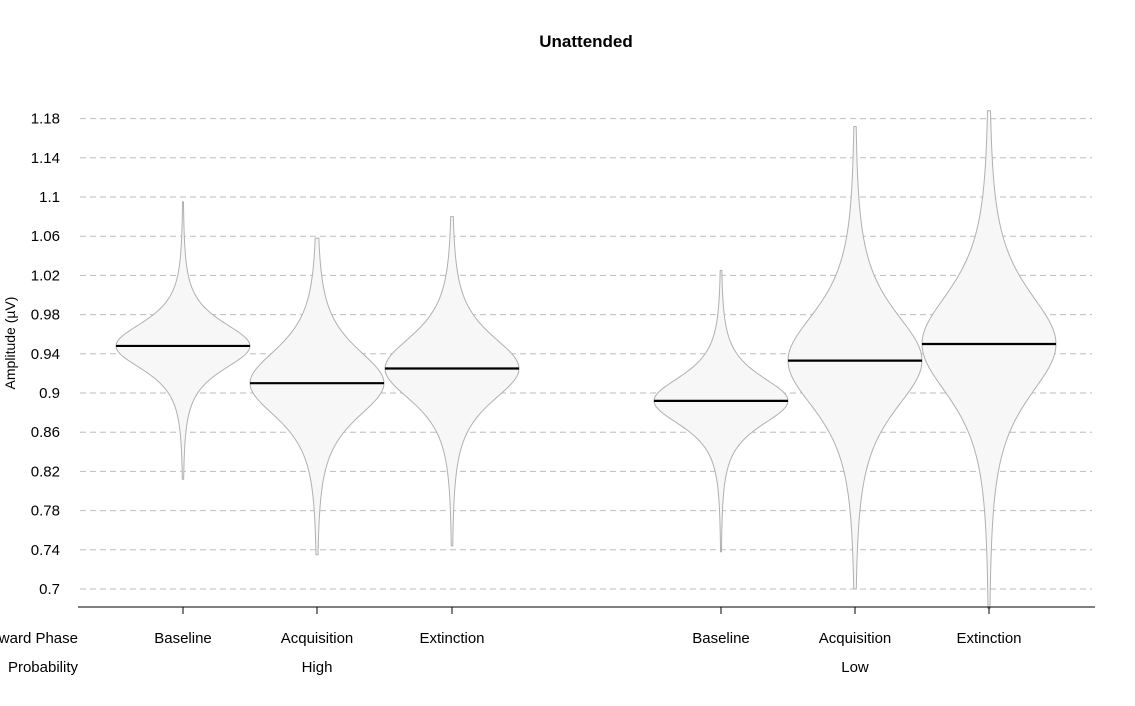 The height and width of the screenshot is (706, 1135). Describe the element at coordinates (45, 471) in the screenshot. I see `y-tick-label: 0.82` at that location.